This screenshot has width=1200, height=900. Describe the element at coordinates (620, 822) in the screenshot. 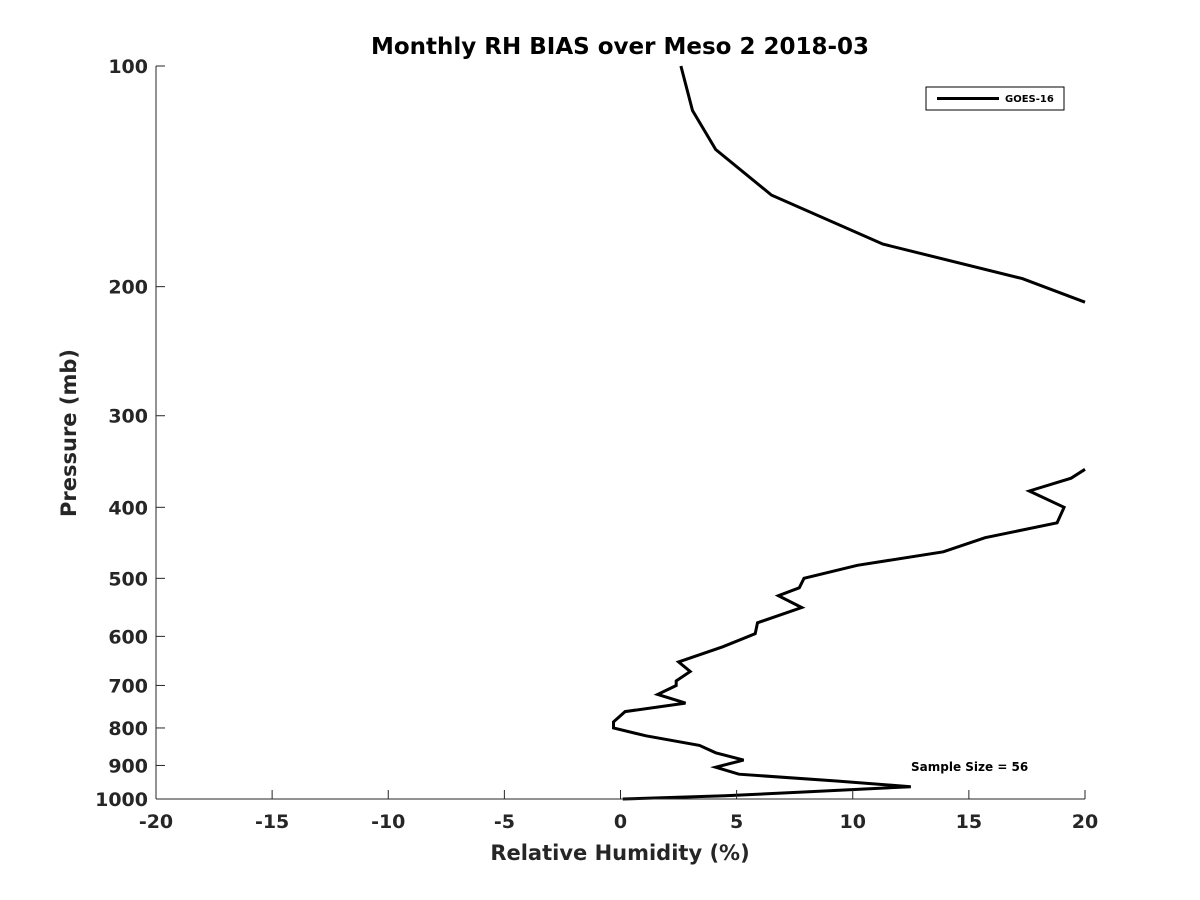

I see `x-tick-label: 0` at that location.